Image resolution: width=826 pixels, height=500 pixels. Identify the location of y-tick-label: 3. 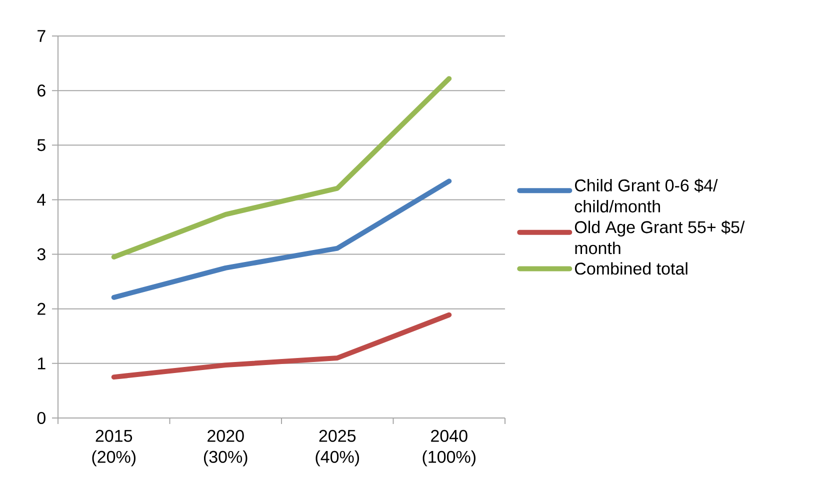
(41, 254).